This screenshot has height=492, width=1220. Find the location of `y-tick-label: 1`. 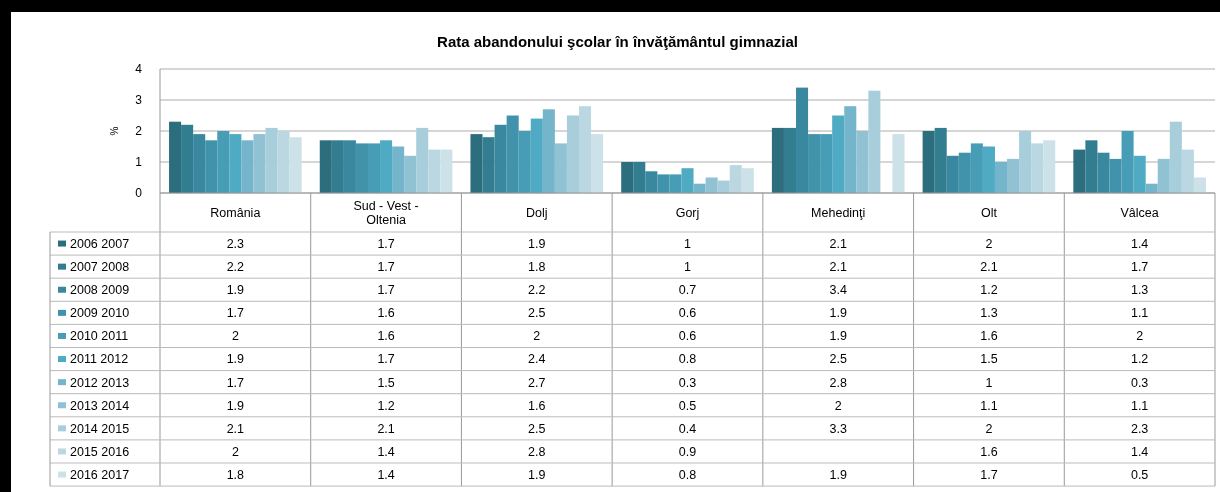

y-tick-label: 1 is located at coordinates (139, 162).